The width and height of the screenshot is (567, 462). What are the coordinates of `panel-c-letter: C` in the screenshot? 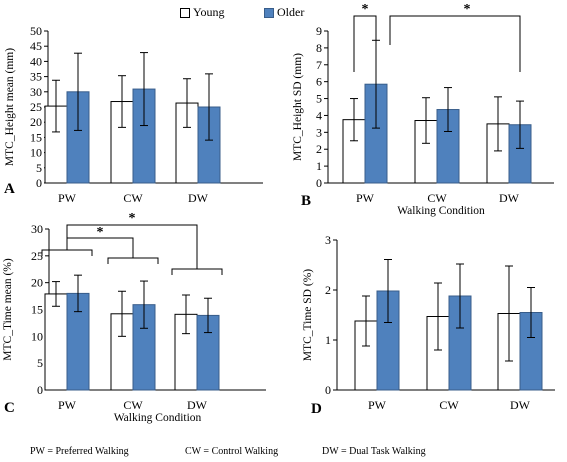 It's located at (9, 408).